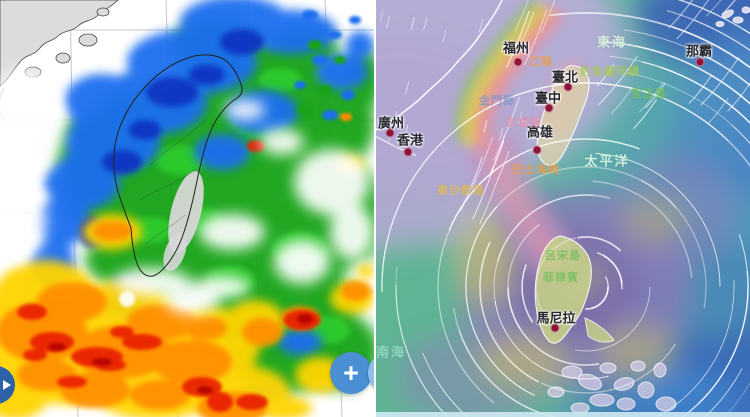  Describe the element at coordinates (555, 328) in the screenshot. I see `city-dot-manila` at that location.